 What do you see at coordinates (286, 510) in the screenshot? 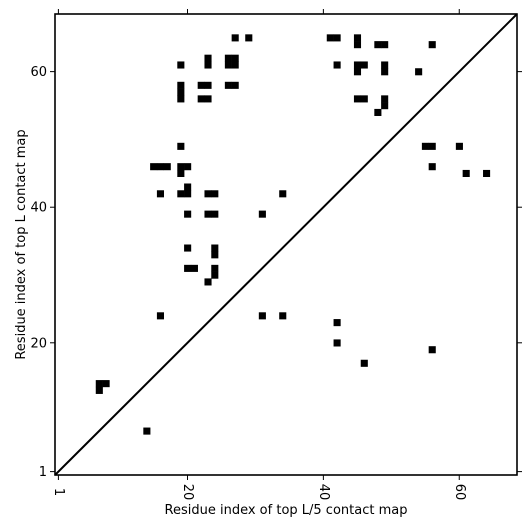
I see `x-axis-title: Residue index of top L/5 contact map` at bounding box center [286, 510].